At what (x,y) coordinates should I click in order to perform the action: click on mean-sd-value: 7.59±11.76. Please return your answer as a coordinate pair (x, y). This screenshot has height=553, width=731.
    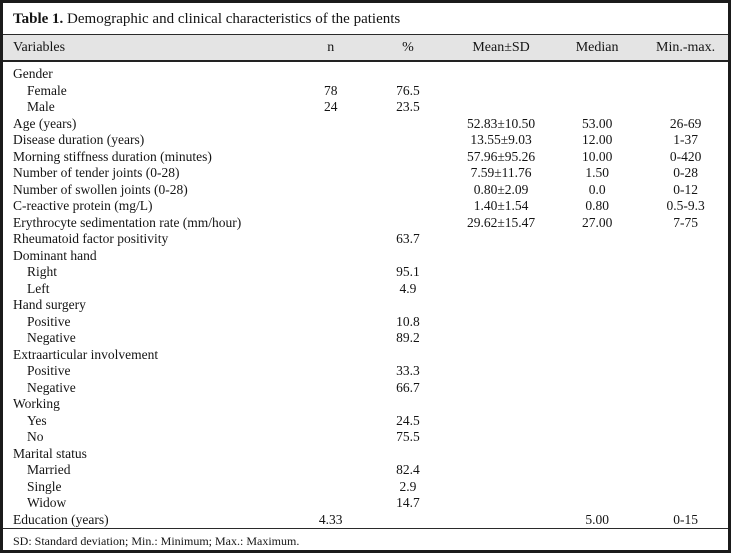
    Looking at the image, I should click on (501, 172).